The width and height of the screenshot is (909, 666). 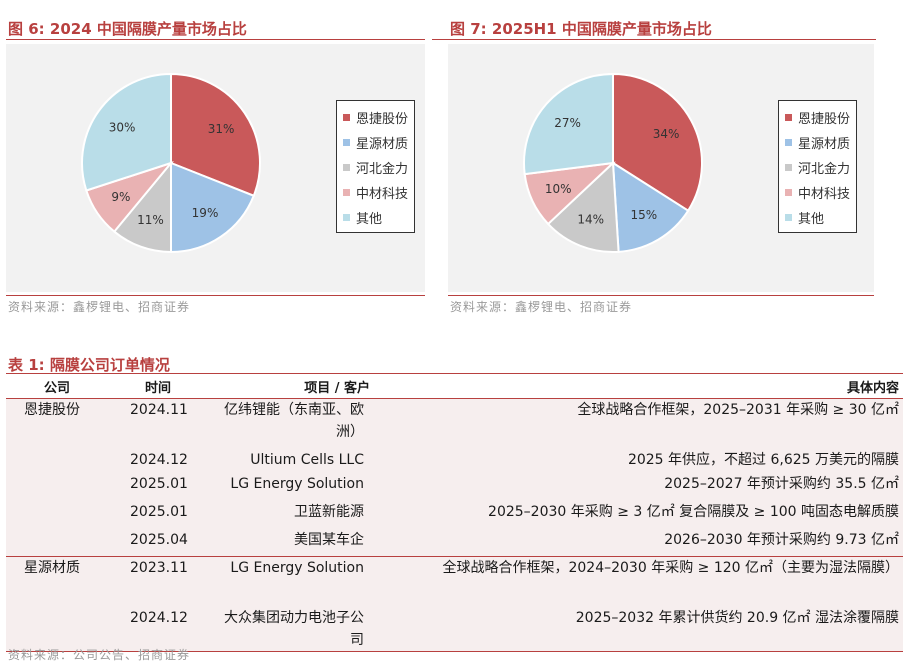 I want to click on cell-customer: 亿纬锂能（东南亚、欧洲）, so click(x=291, y=423).